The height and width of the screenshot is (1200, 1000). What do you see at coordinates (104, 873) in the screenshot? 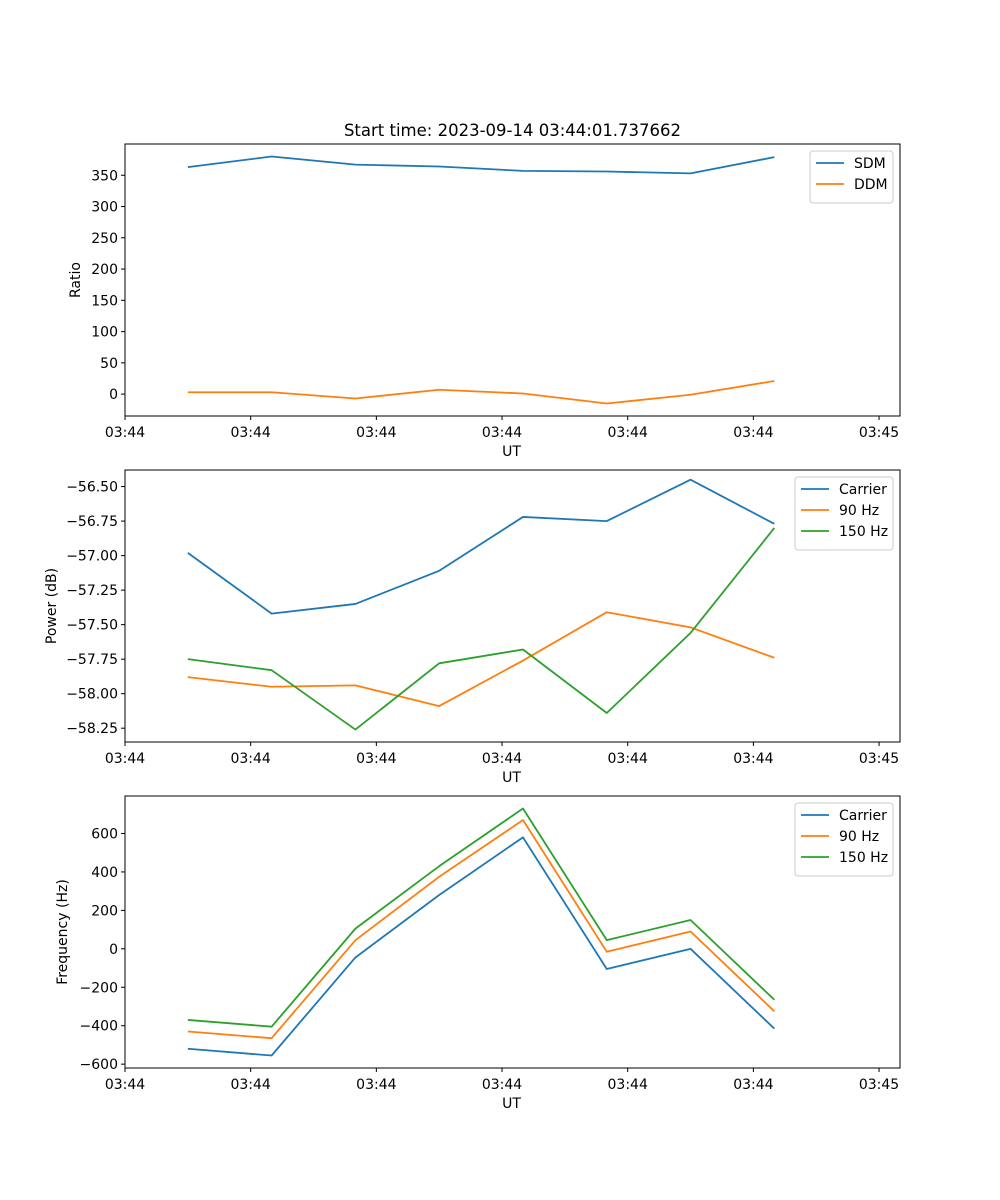
I see `y-tick-label: 400` at bounding box center [104, 873].